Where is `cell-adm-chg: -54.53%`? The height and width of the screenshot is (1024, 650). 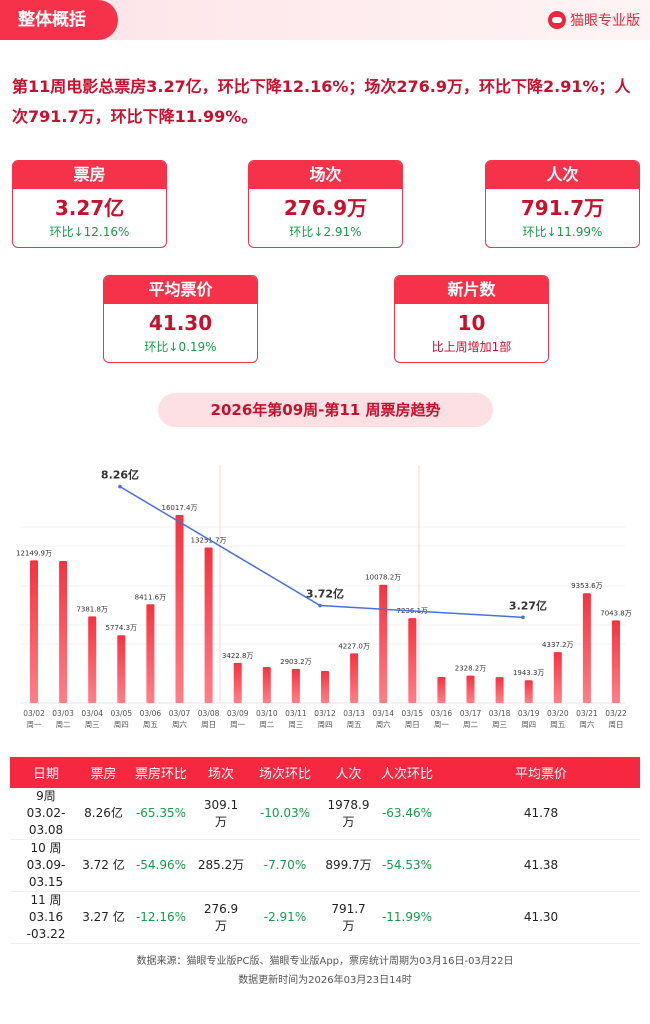 cell-adm-chg: -54.53% is located at coordinates (407, 865).